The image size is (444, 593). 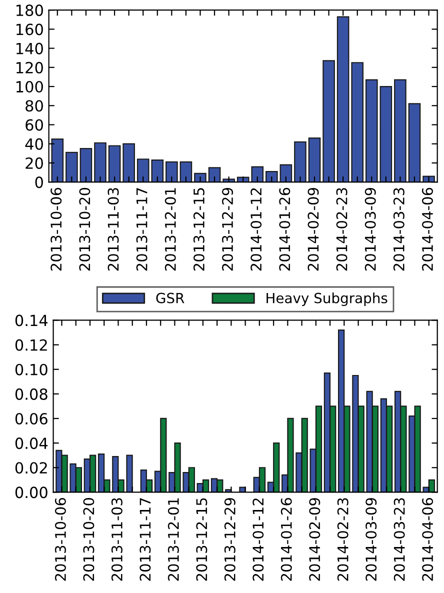 I want to click on y-tick-label: 0.04, so click(x=31, y=444).